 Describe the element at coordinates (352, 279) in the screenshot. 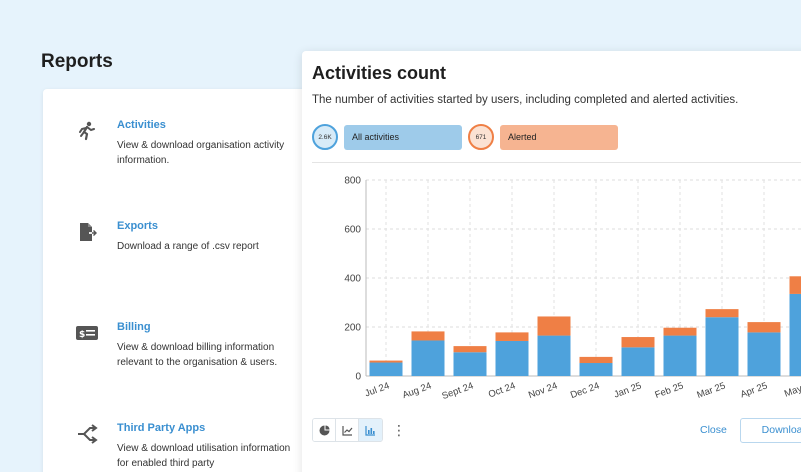

I see `y-tick-label: 400` at that location.